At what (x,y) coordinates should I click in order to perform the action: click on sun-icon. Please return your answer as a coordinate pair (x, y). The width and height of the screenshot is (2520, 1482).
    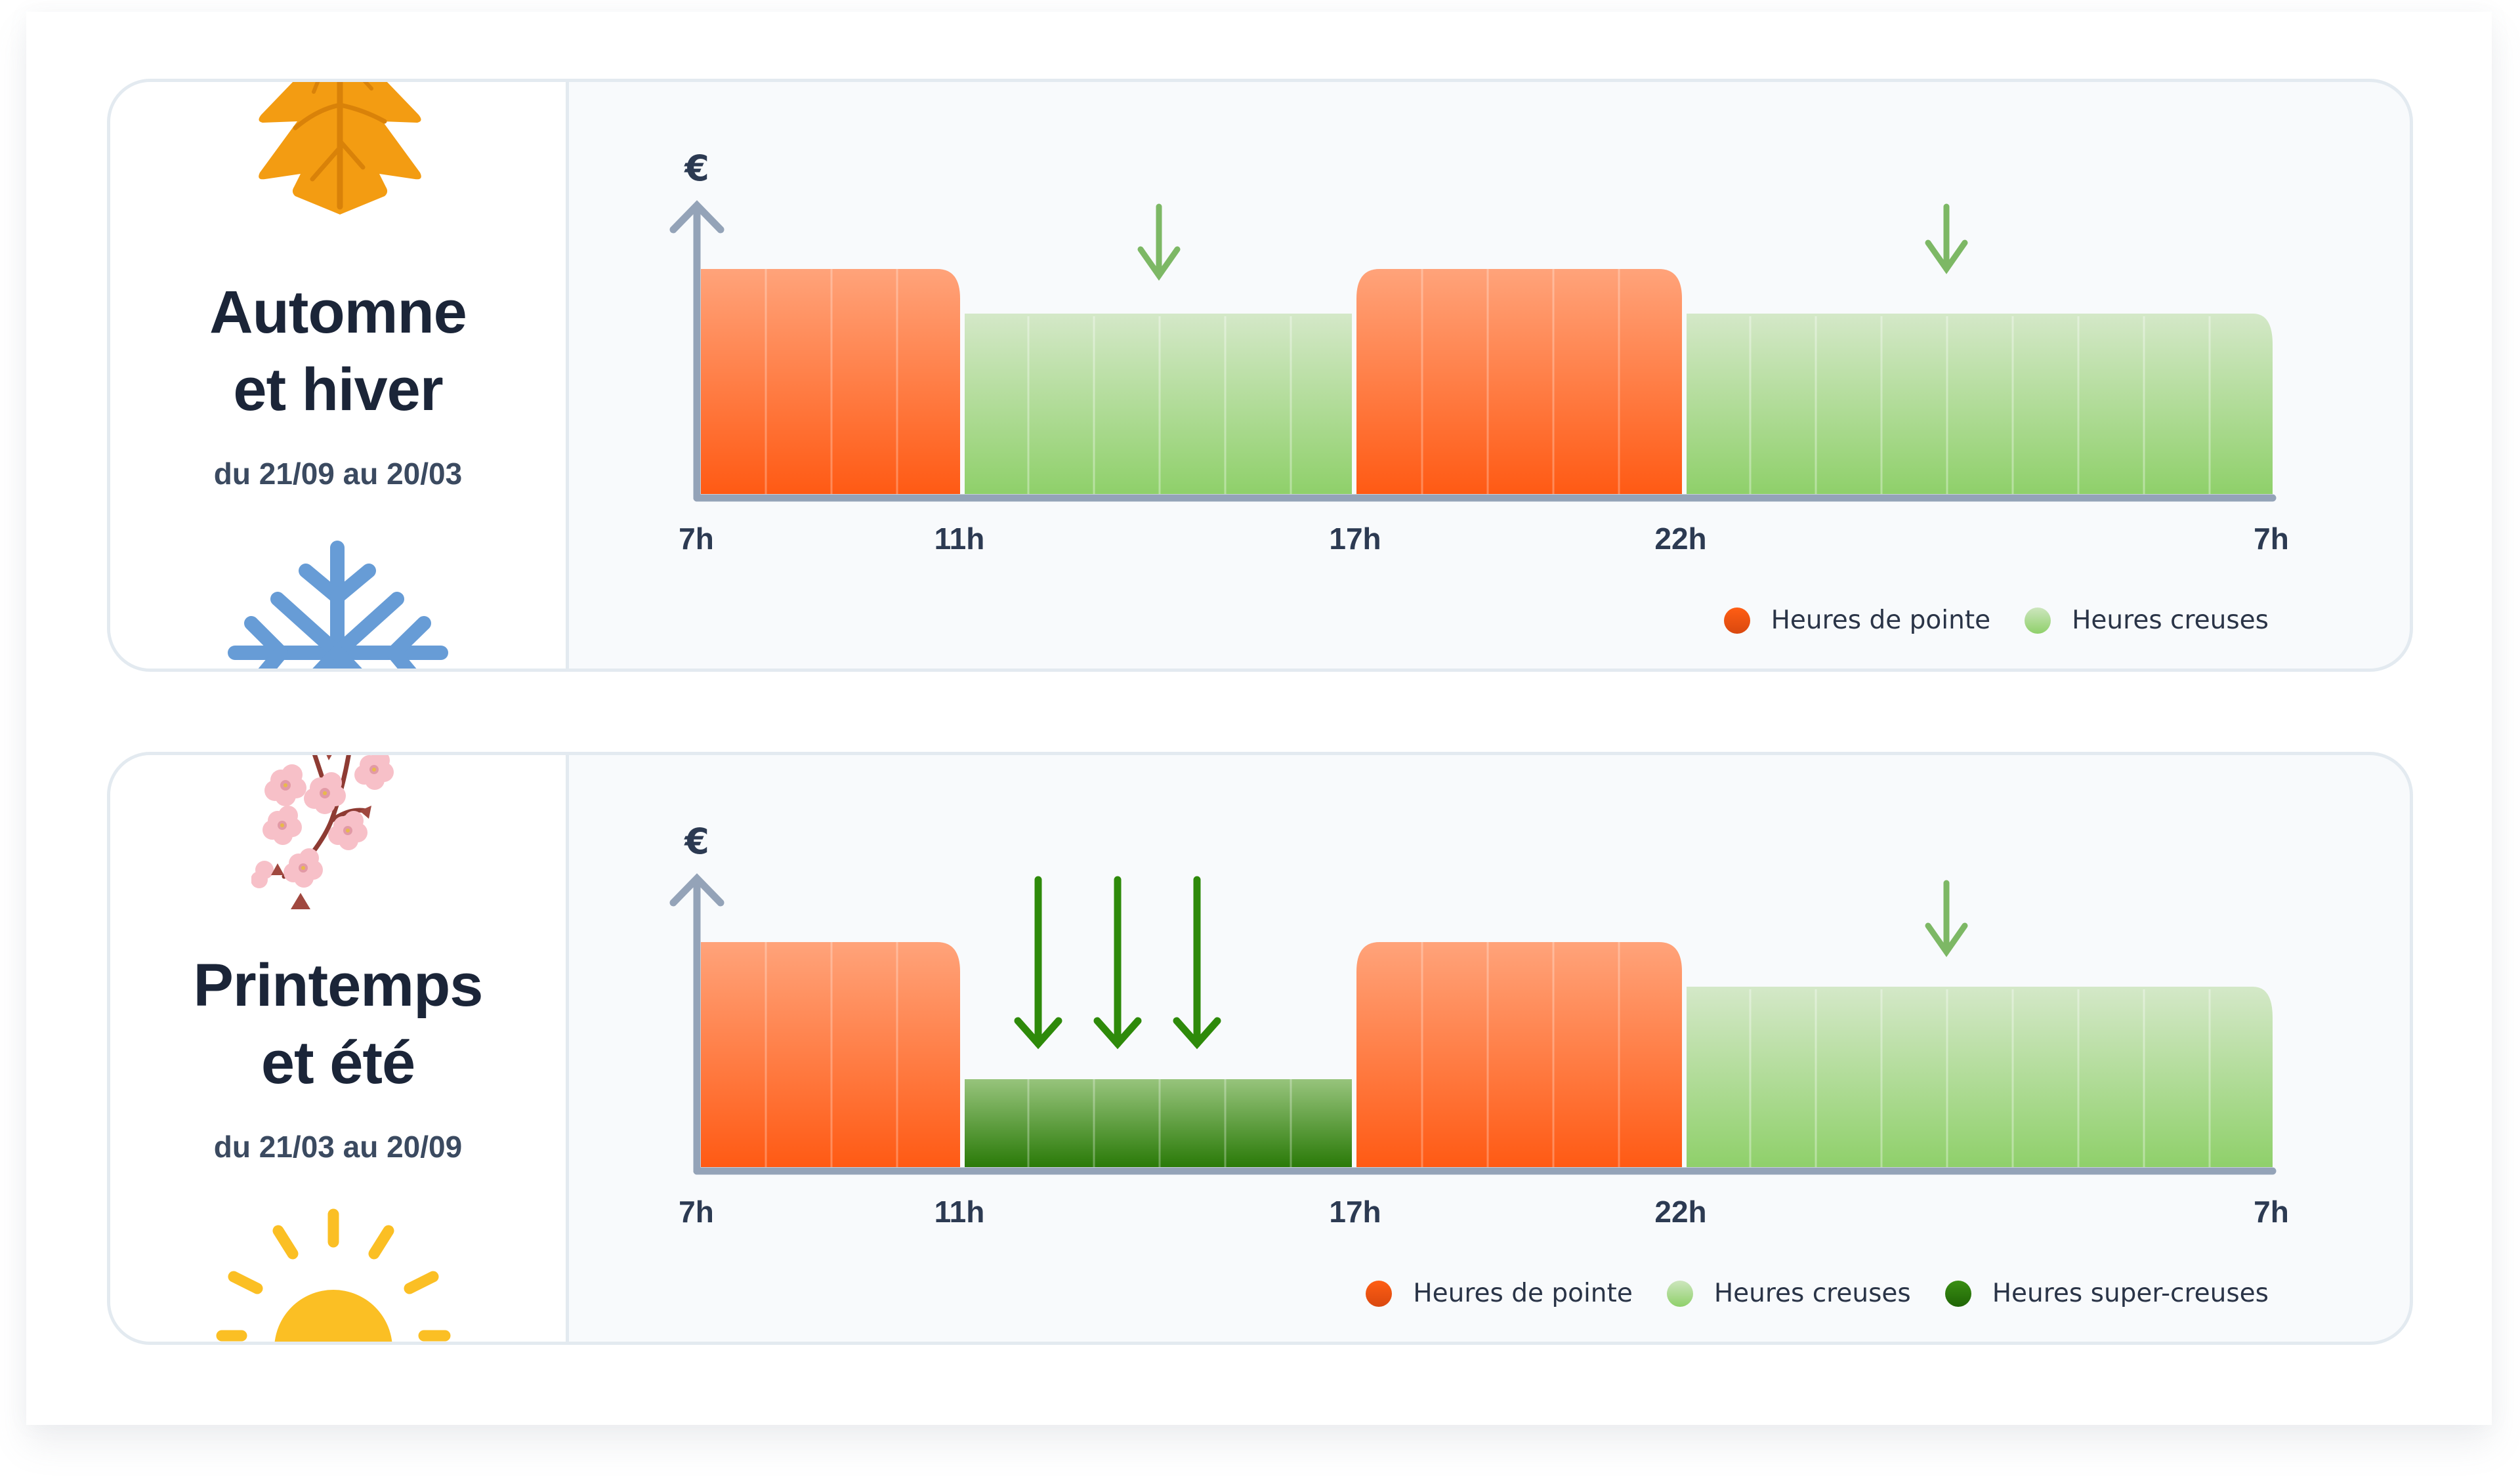
    Looking at the image, I should click on (333, 1275).